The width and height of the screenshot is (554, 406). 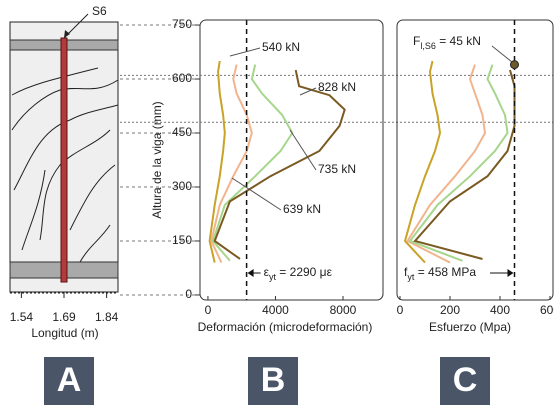 What do you see at coordinates (343, 310) in the screenshot?
I see `x-tick-label: 8000` at bounding box center [343, 310].